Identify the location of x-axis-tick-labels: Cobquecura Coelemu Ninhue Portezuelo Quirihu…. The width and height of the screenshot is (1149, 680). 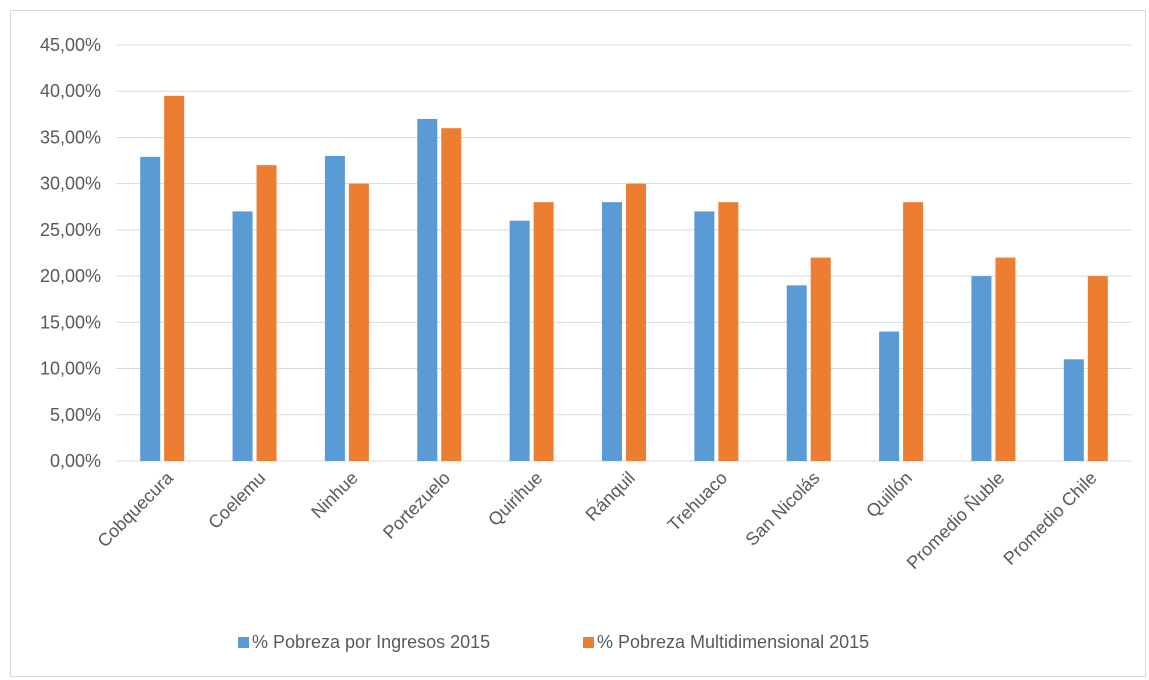
(597, 520).